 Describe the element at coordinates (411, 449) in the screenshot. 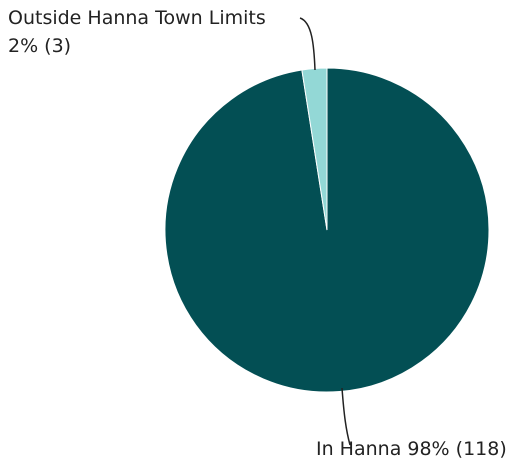

I see `label-in-hanna: In Hanna 98% (118)` at that location.